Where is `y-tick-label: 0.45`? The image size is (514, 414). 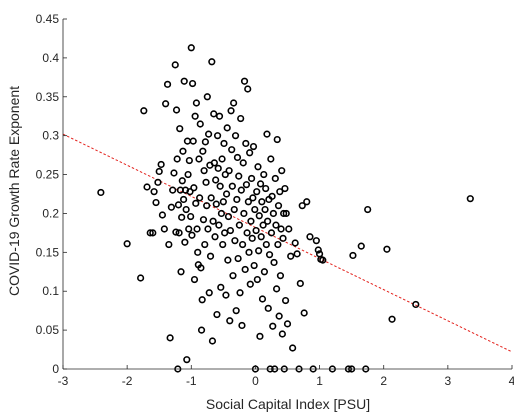 y-tick-label: 0.45 is located at coordinates (48, 19).